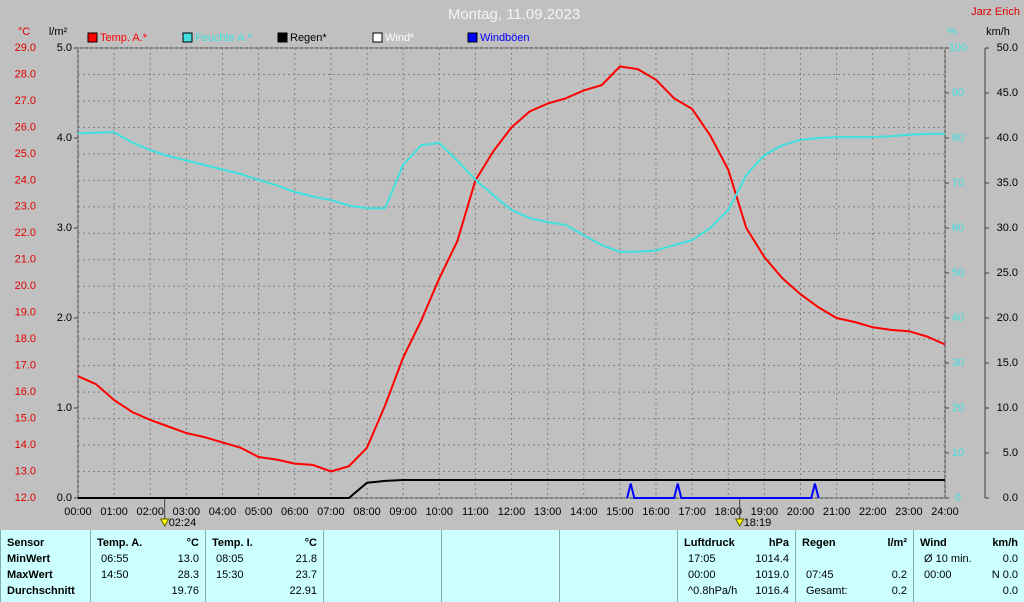 The image size is (1024, 602). What do you see at coordinates (772, 591) in the screenshot?
I see `row-value: 1016.4` at bounding box center [772, 591].